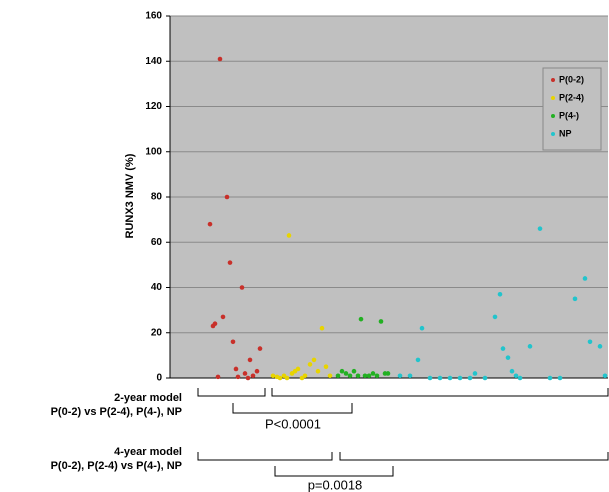  What do you see at coordinates (569, 115) in the screenshot?
I see `legend-label: P(4-)` at bounding box center [569, 115].